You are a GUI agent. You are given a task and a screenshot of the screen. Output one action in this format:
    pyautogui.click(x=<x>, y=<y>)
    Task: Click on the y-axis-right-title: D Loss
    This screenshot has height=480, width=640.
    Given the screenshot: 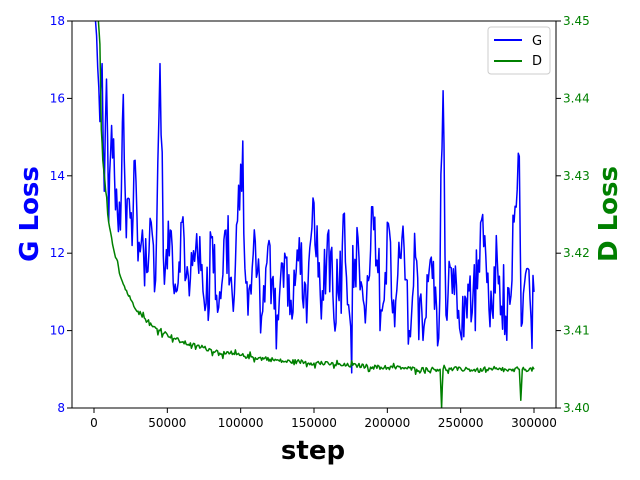 What is the action you would take?
    pyautogui.click(x=609, y=214)
    